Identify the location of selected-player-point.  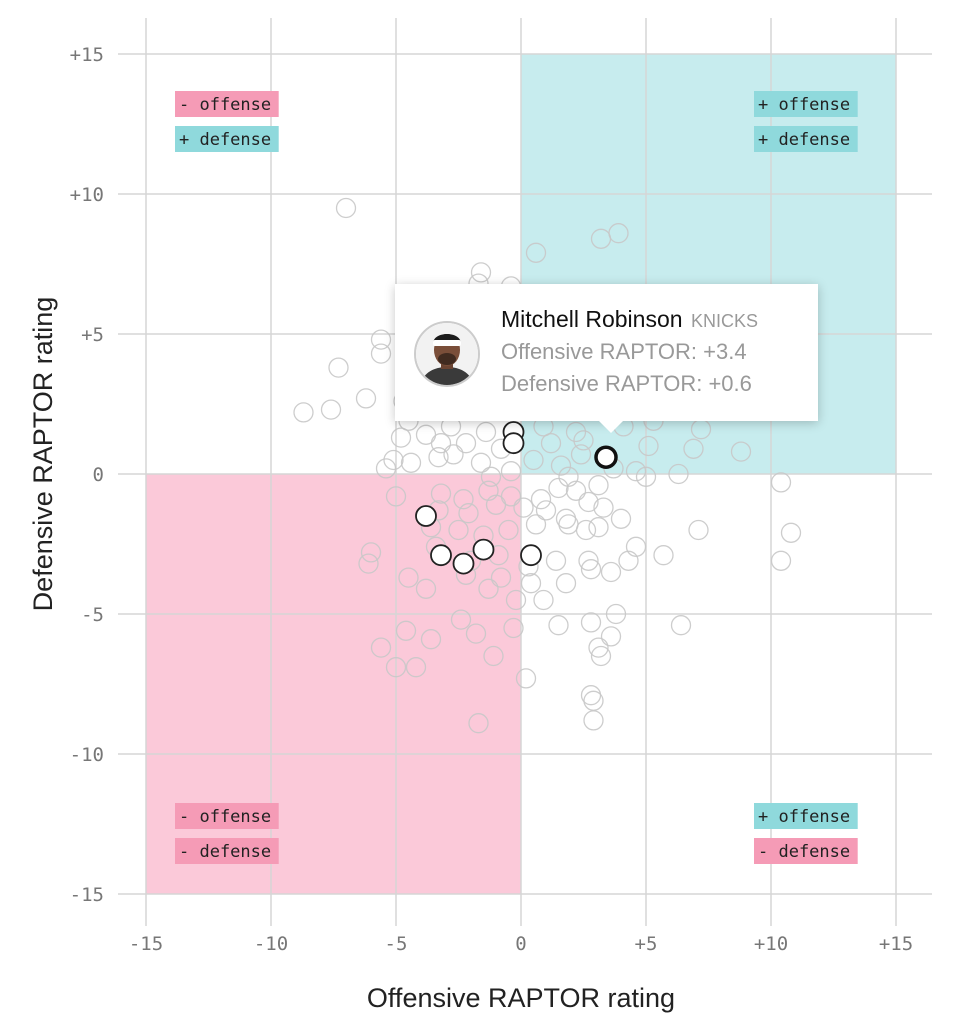
(606, 457).